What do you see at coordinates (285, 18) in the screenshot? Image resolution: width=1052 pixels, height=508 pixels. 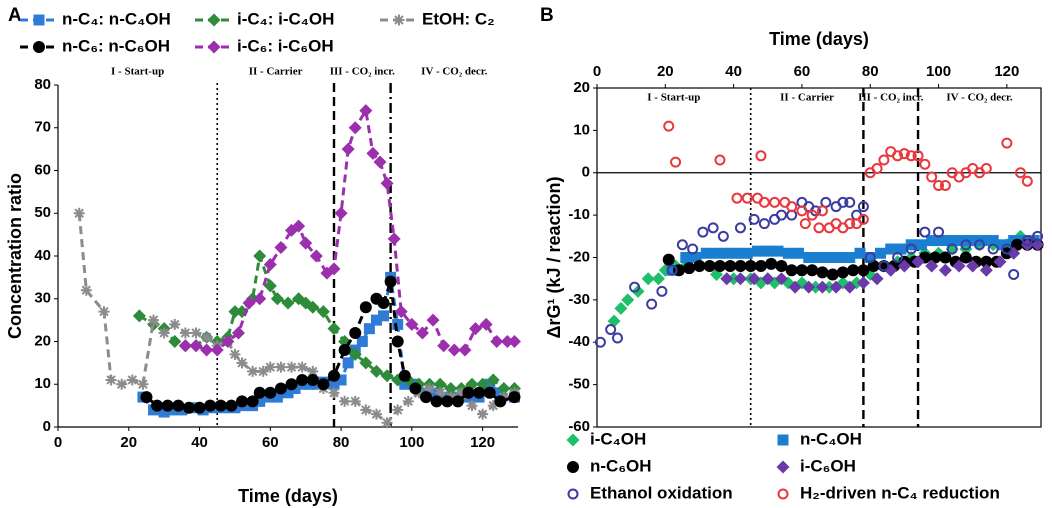 I see `legend-label: i-C₄: i-C₄OH` at bounding box center [285, 18].